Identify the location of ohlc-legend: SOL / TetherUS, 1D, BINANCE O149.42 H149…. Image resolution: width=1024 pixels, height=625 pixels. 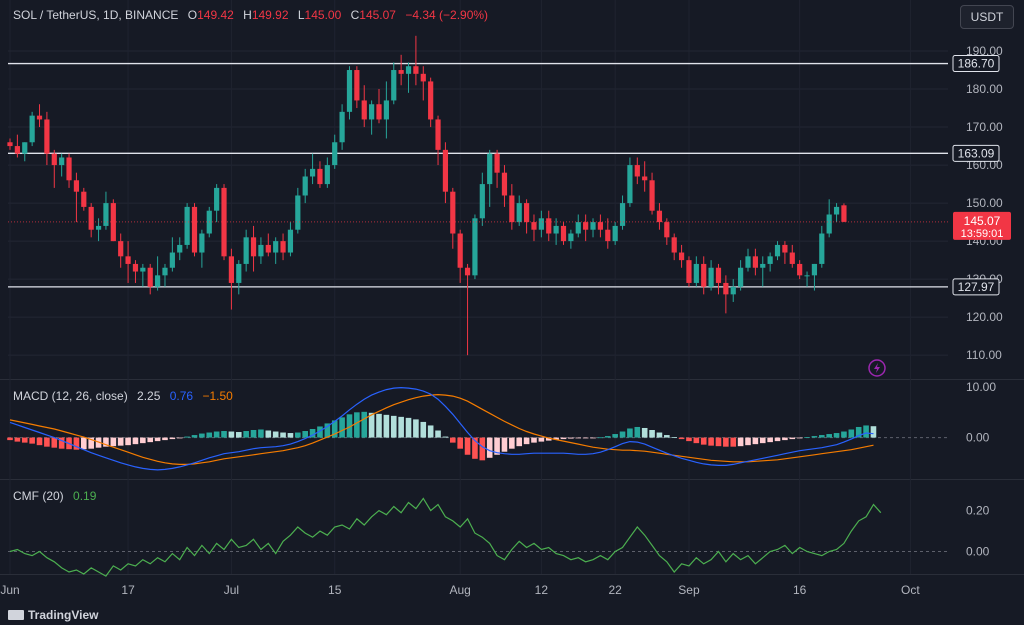
(250, 15).